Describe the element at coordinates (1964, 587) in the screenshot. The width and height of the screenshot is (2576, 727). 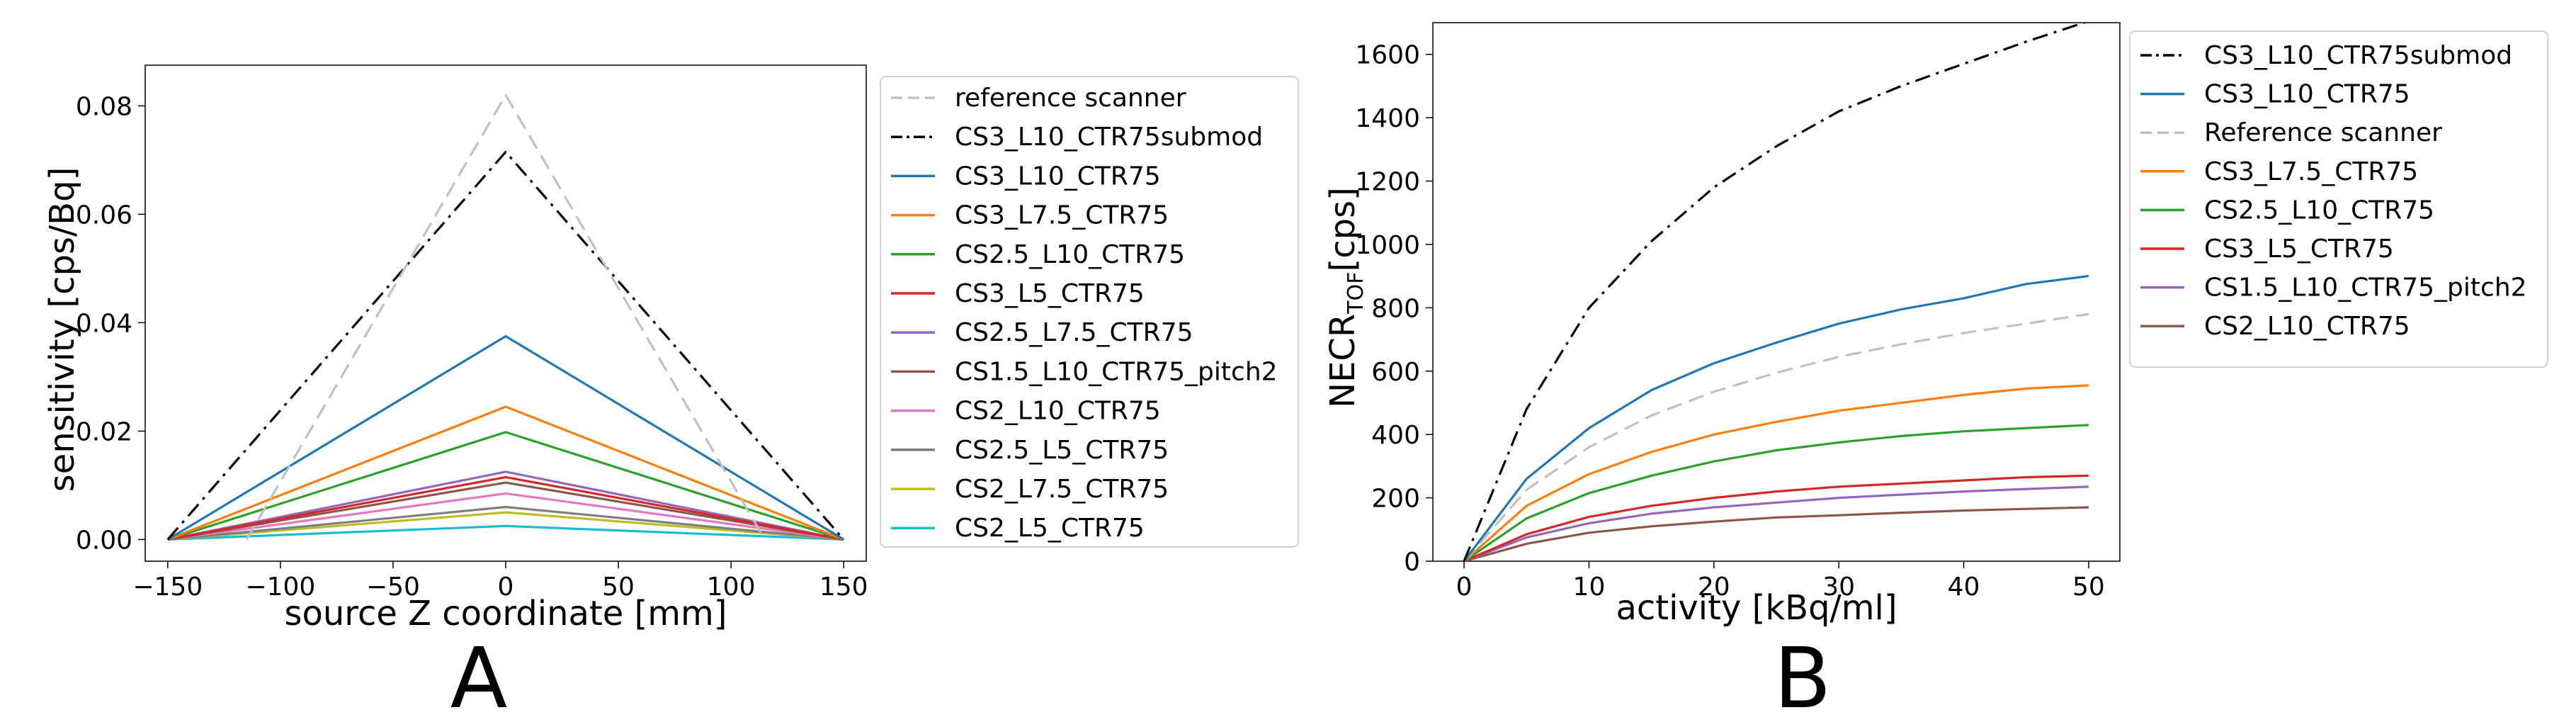
I see `panel-b-x-tick-label: 40` at that location.